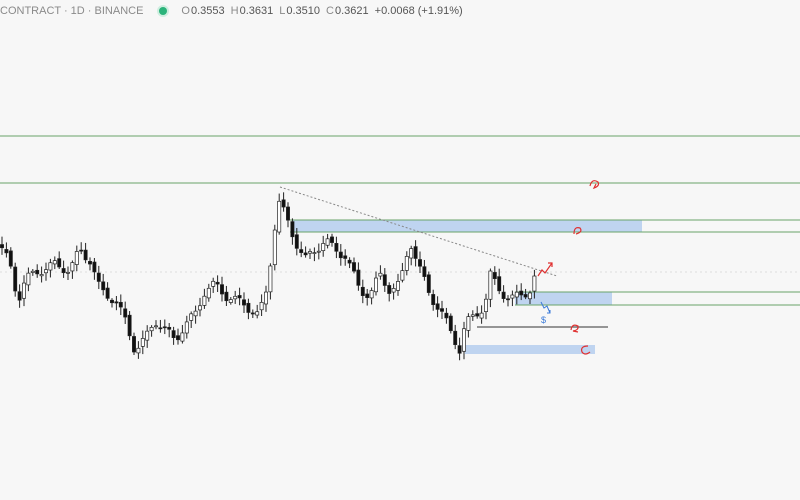  Describe the element at coordinates (72, 11) in the screenshot. I see `symbol: CONTRACT · 1D · BINANCE` at that location.